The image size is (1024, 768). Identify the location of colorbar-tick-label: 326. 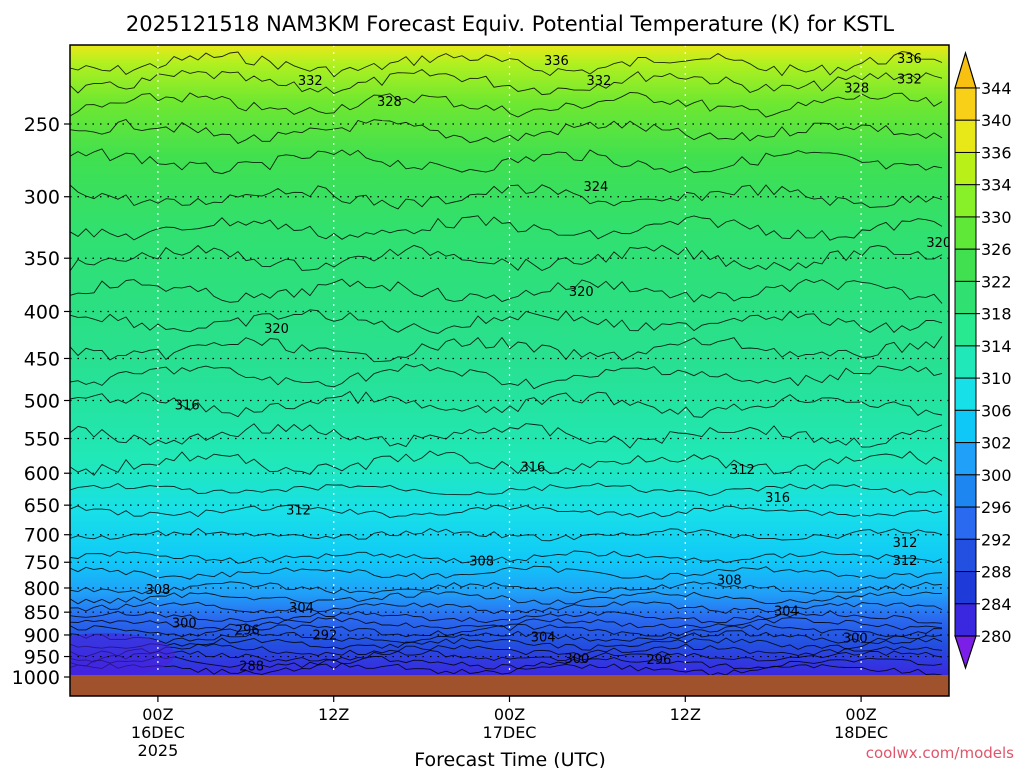
(996, 249).